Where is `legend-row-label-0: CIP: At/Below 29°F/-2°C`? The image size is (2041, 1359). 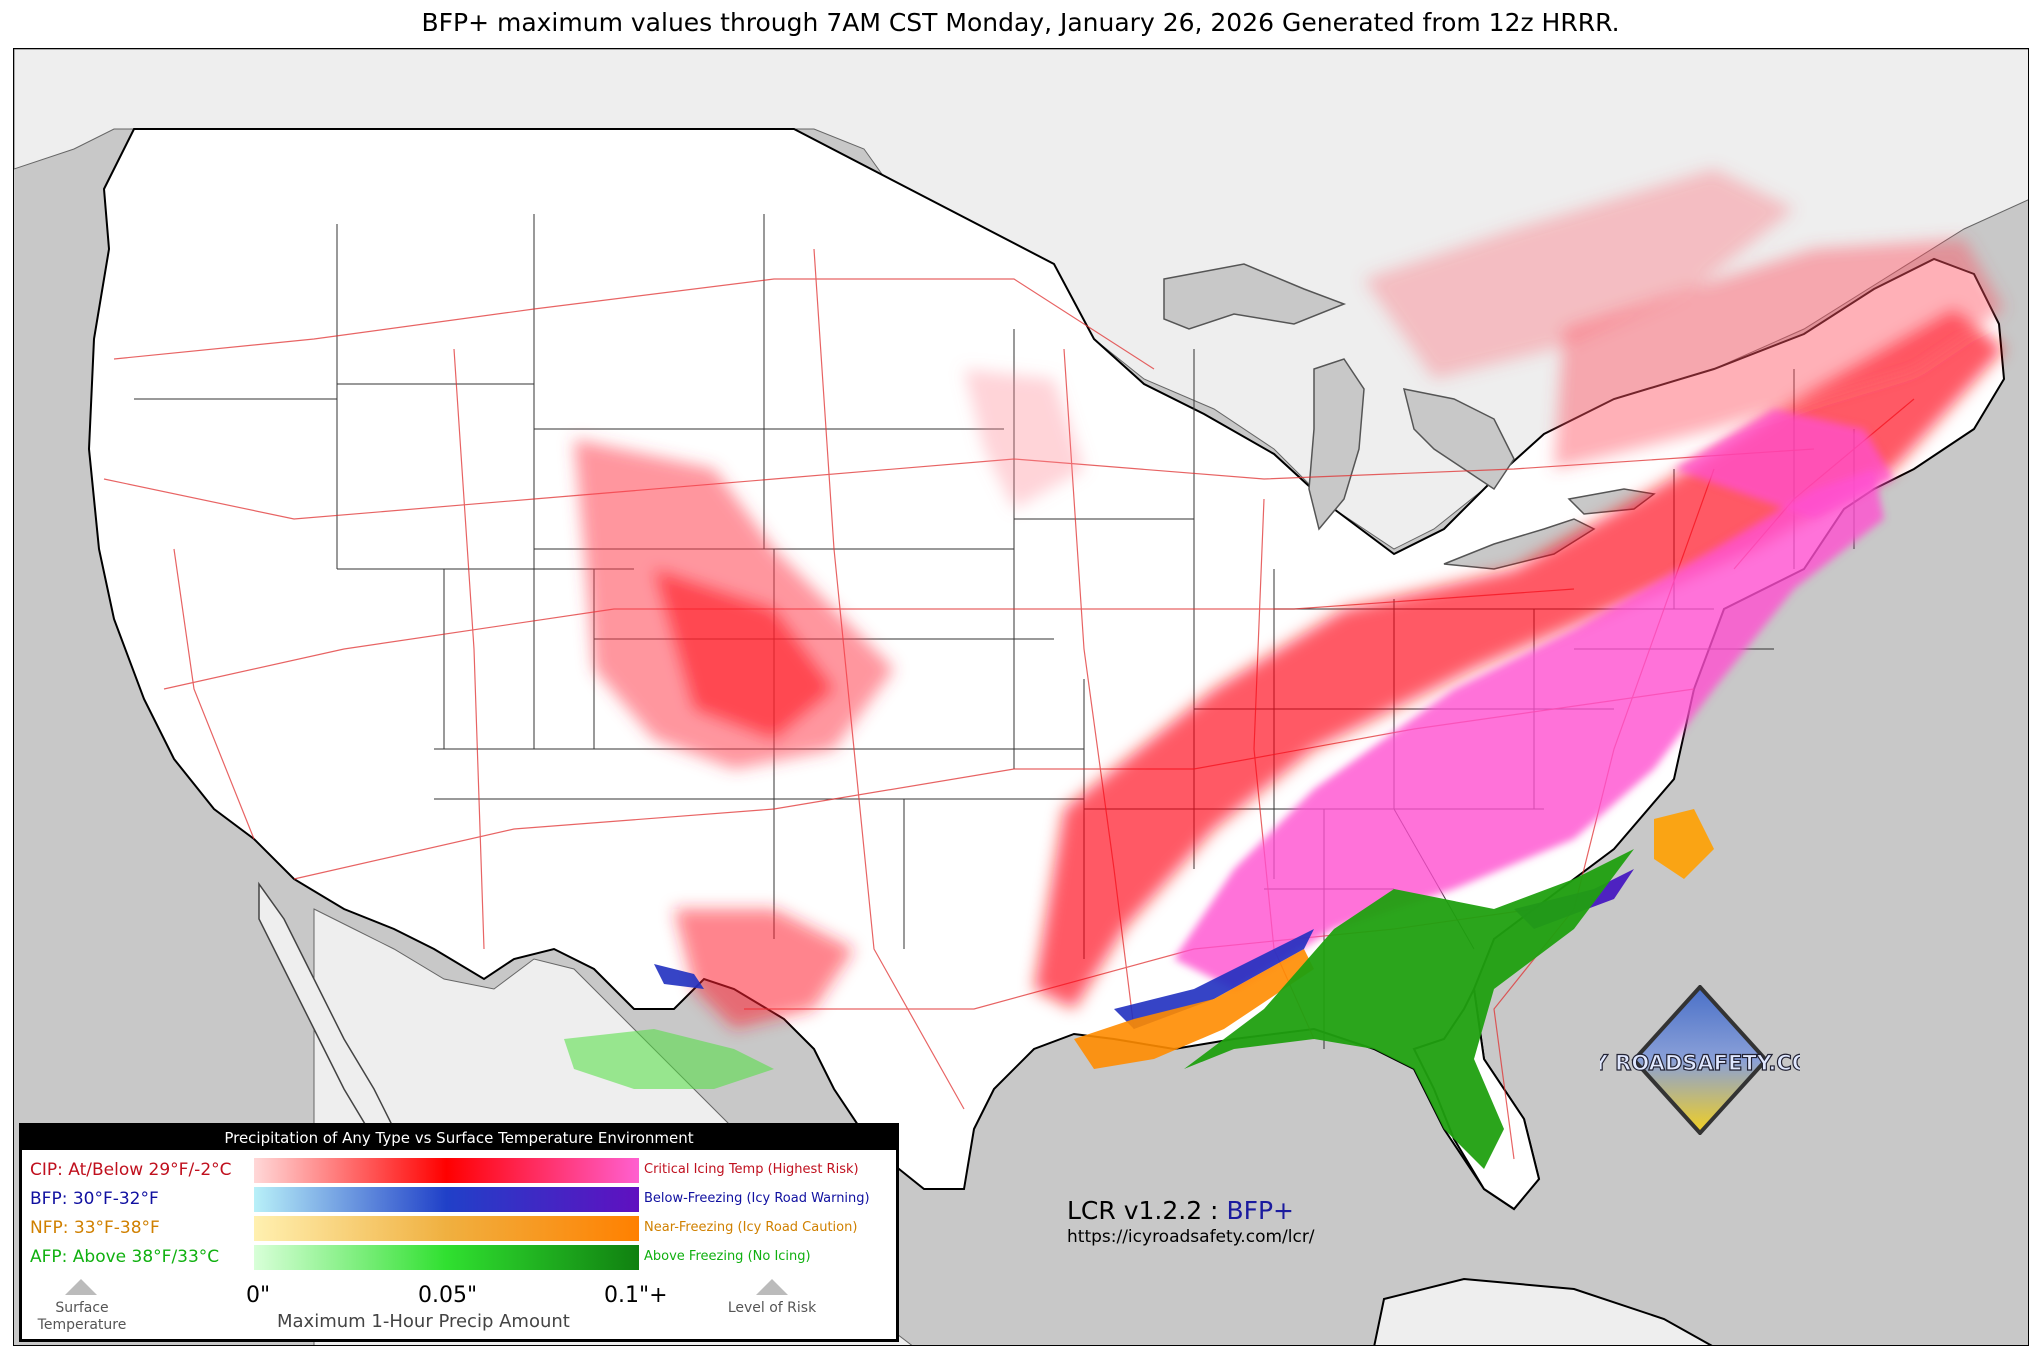
legend-row-label-0: CIP: At/Below 29°F/-2°C is located at coordinates (131, 1170).